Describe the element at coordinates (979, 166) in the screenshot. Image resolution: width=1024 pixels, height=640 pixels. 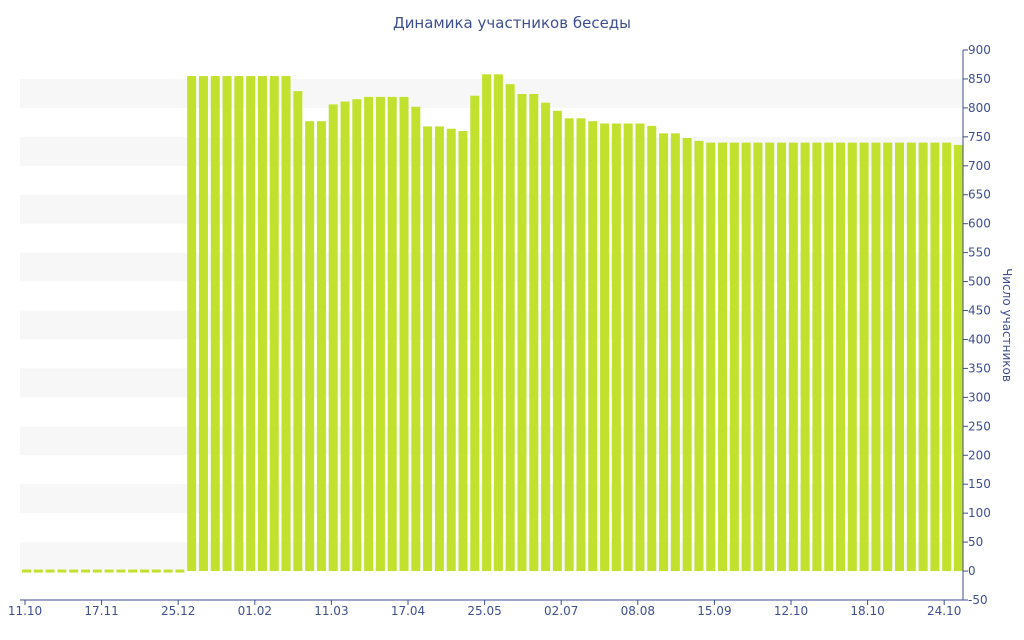
I see `y-tick-label: 700` at that location.